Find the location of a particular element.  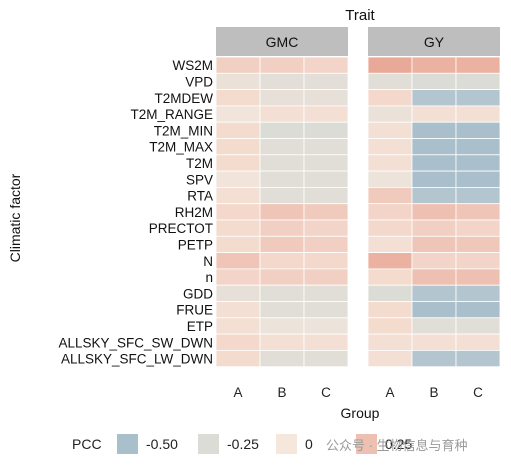

cell-gmc-etp-a is located at coordinates (238, 326).